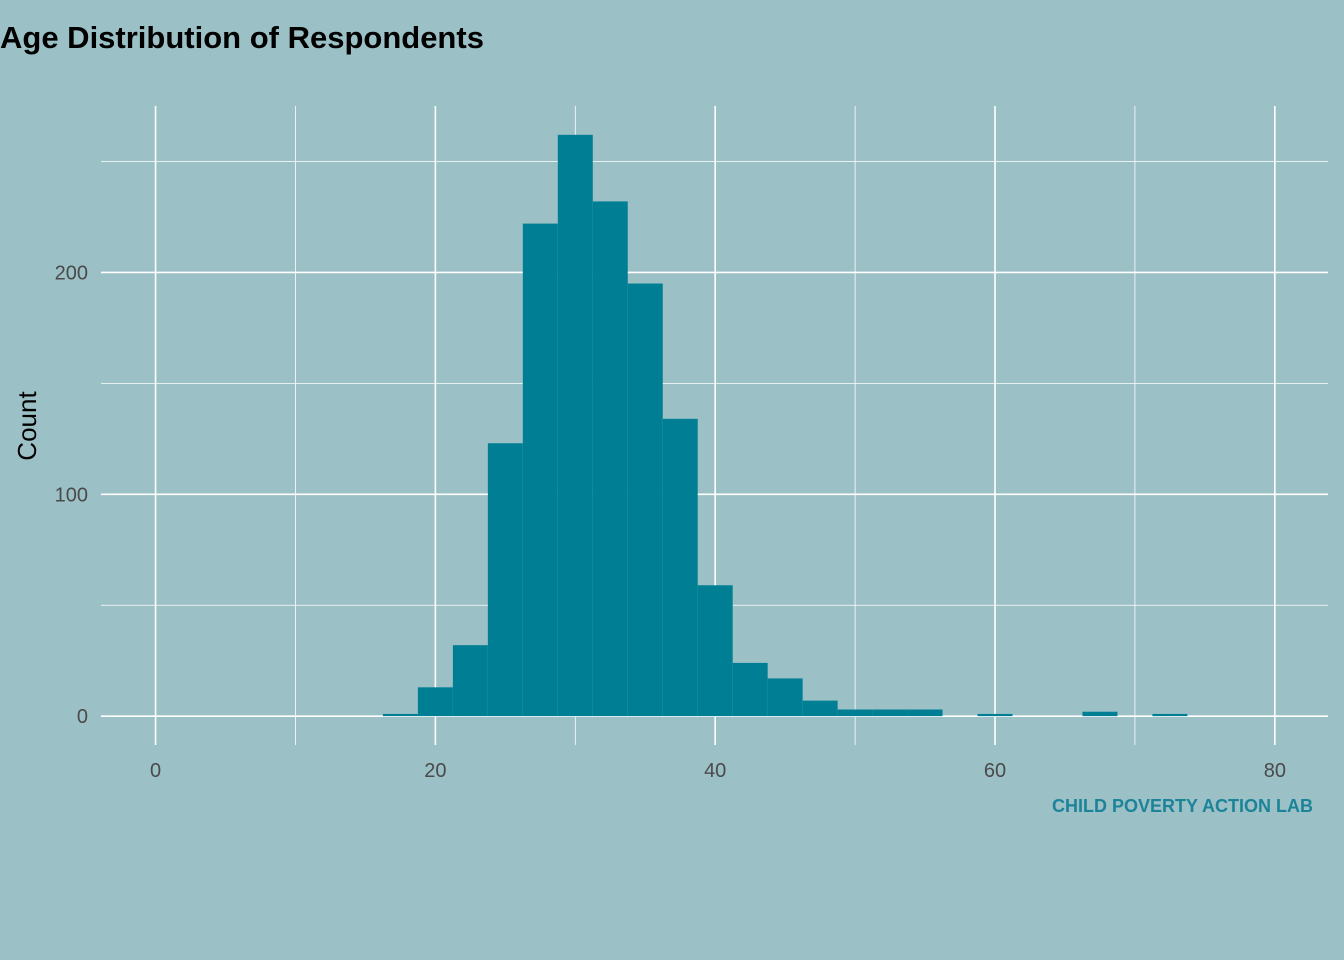 Image resolution: width=1344 pixels, height=960 pixels. I want to click on x-tick-label: 80, so click(1275, 771).